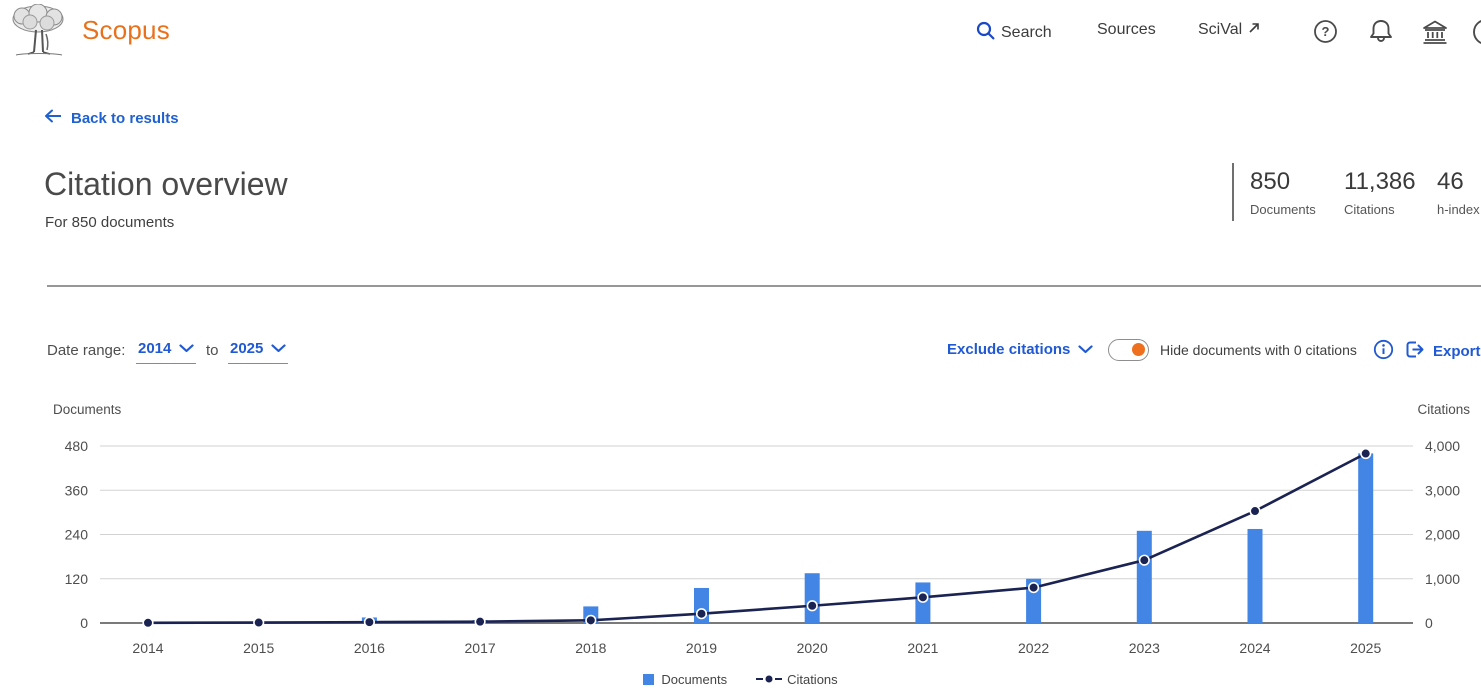  I want to click on profile-icon, so click(1476, 34).